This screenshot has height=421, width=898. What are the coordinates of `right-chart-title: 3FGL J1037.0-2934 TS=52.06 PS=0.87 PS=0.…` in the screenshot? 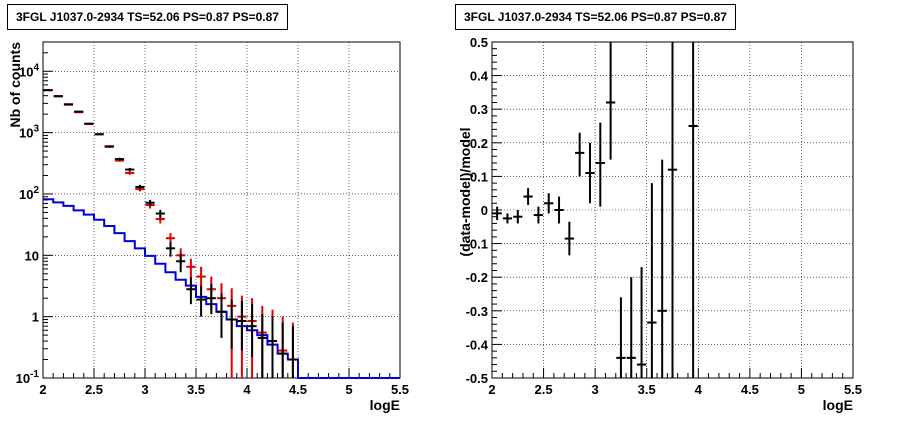 It's located at (595, 17).